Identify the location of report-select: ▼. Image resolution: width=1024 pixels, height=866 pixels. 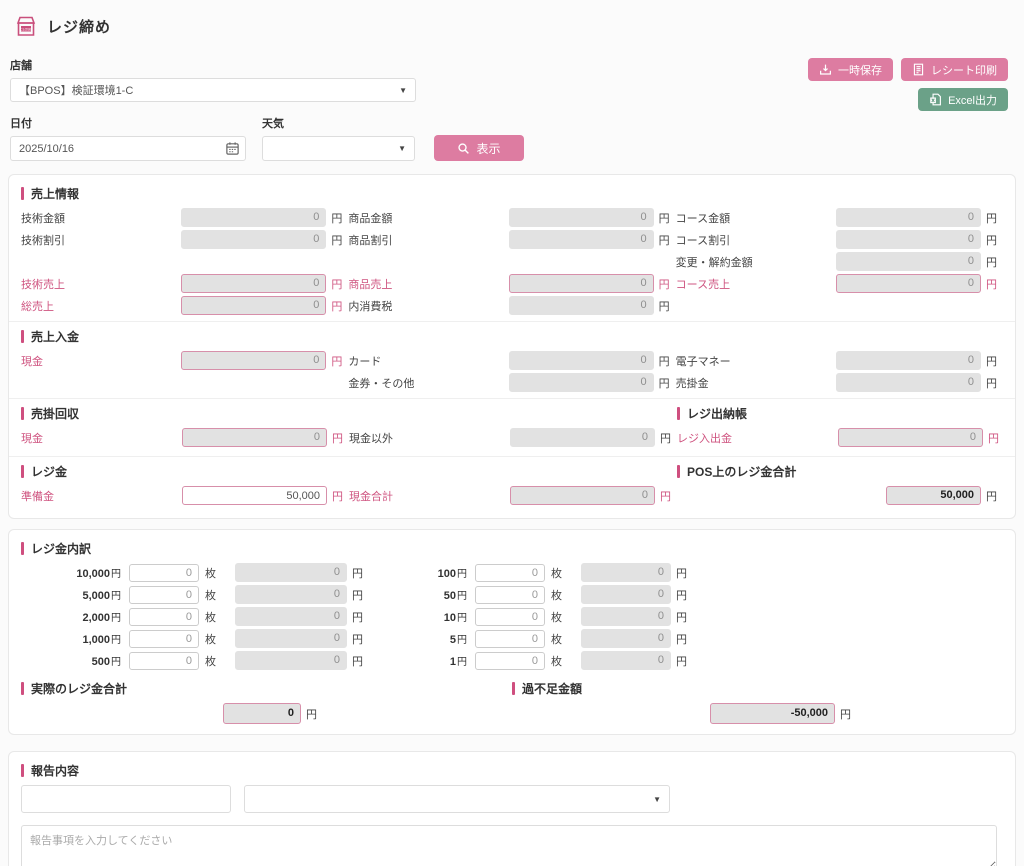
(457, 799).